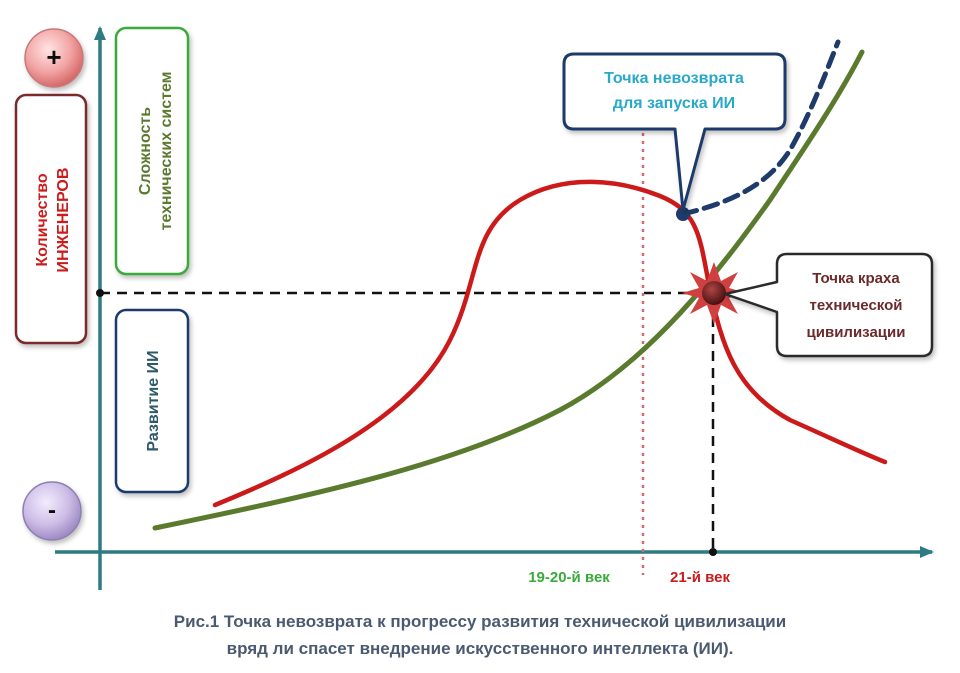 This screenshot has height=673, width=960. I want to click on ai-development-label: Развитие ИИ, so click(153, 400).